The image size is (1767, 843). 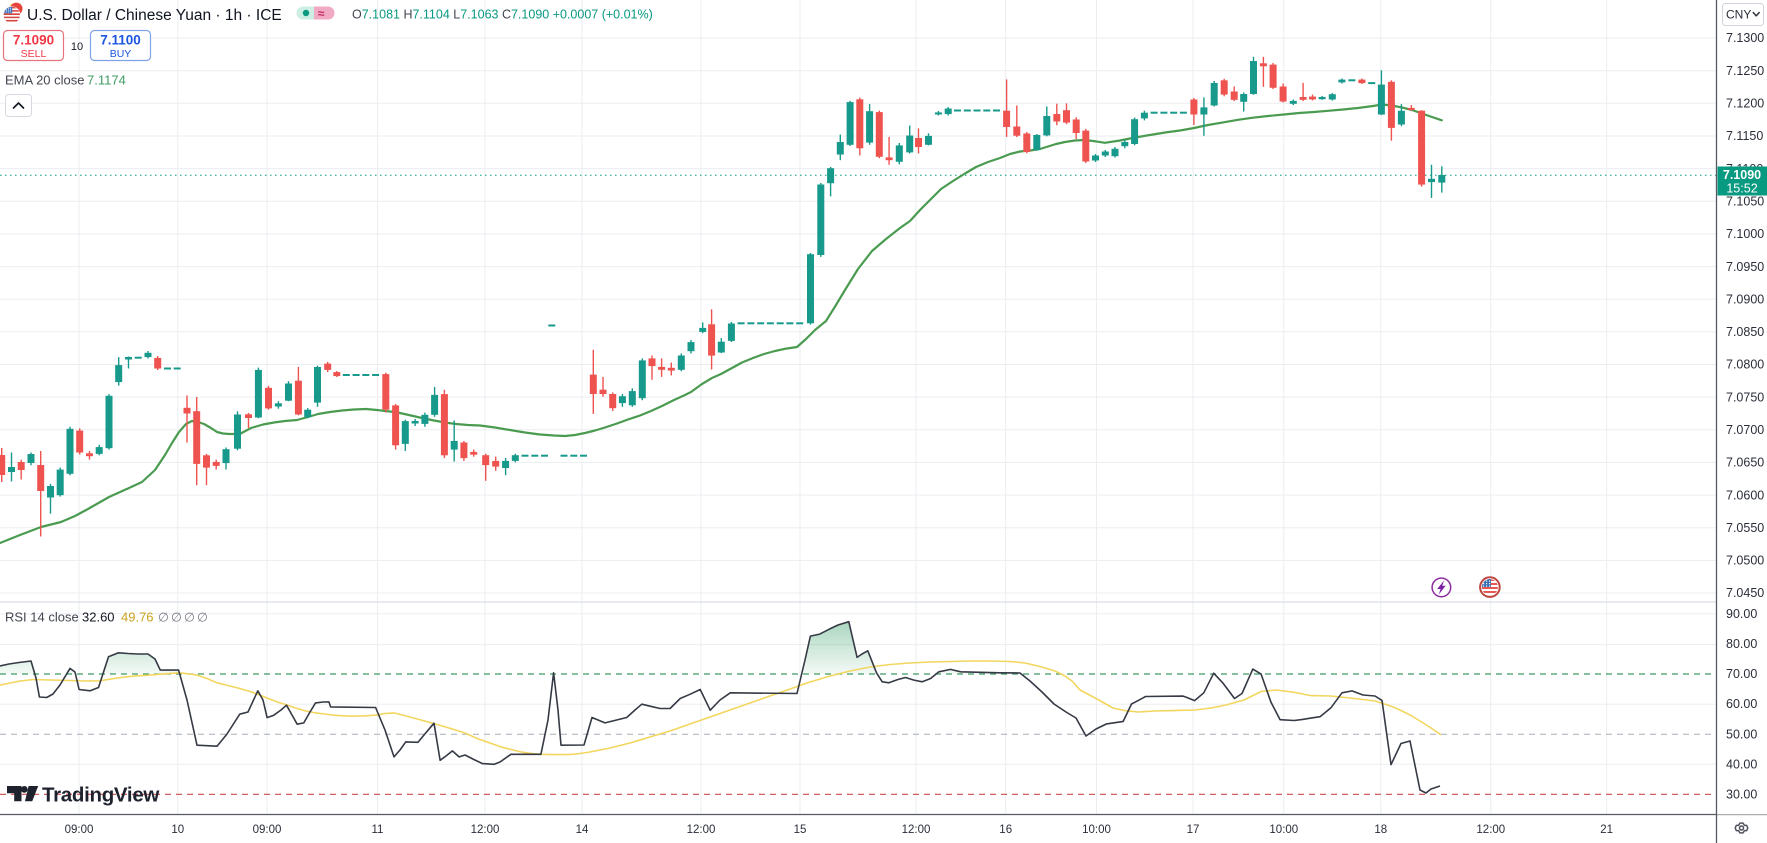 I want to click on svg-text: 7.0750, so click(x=1745, y=397).